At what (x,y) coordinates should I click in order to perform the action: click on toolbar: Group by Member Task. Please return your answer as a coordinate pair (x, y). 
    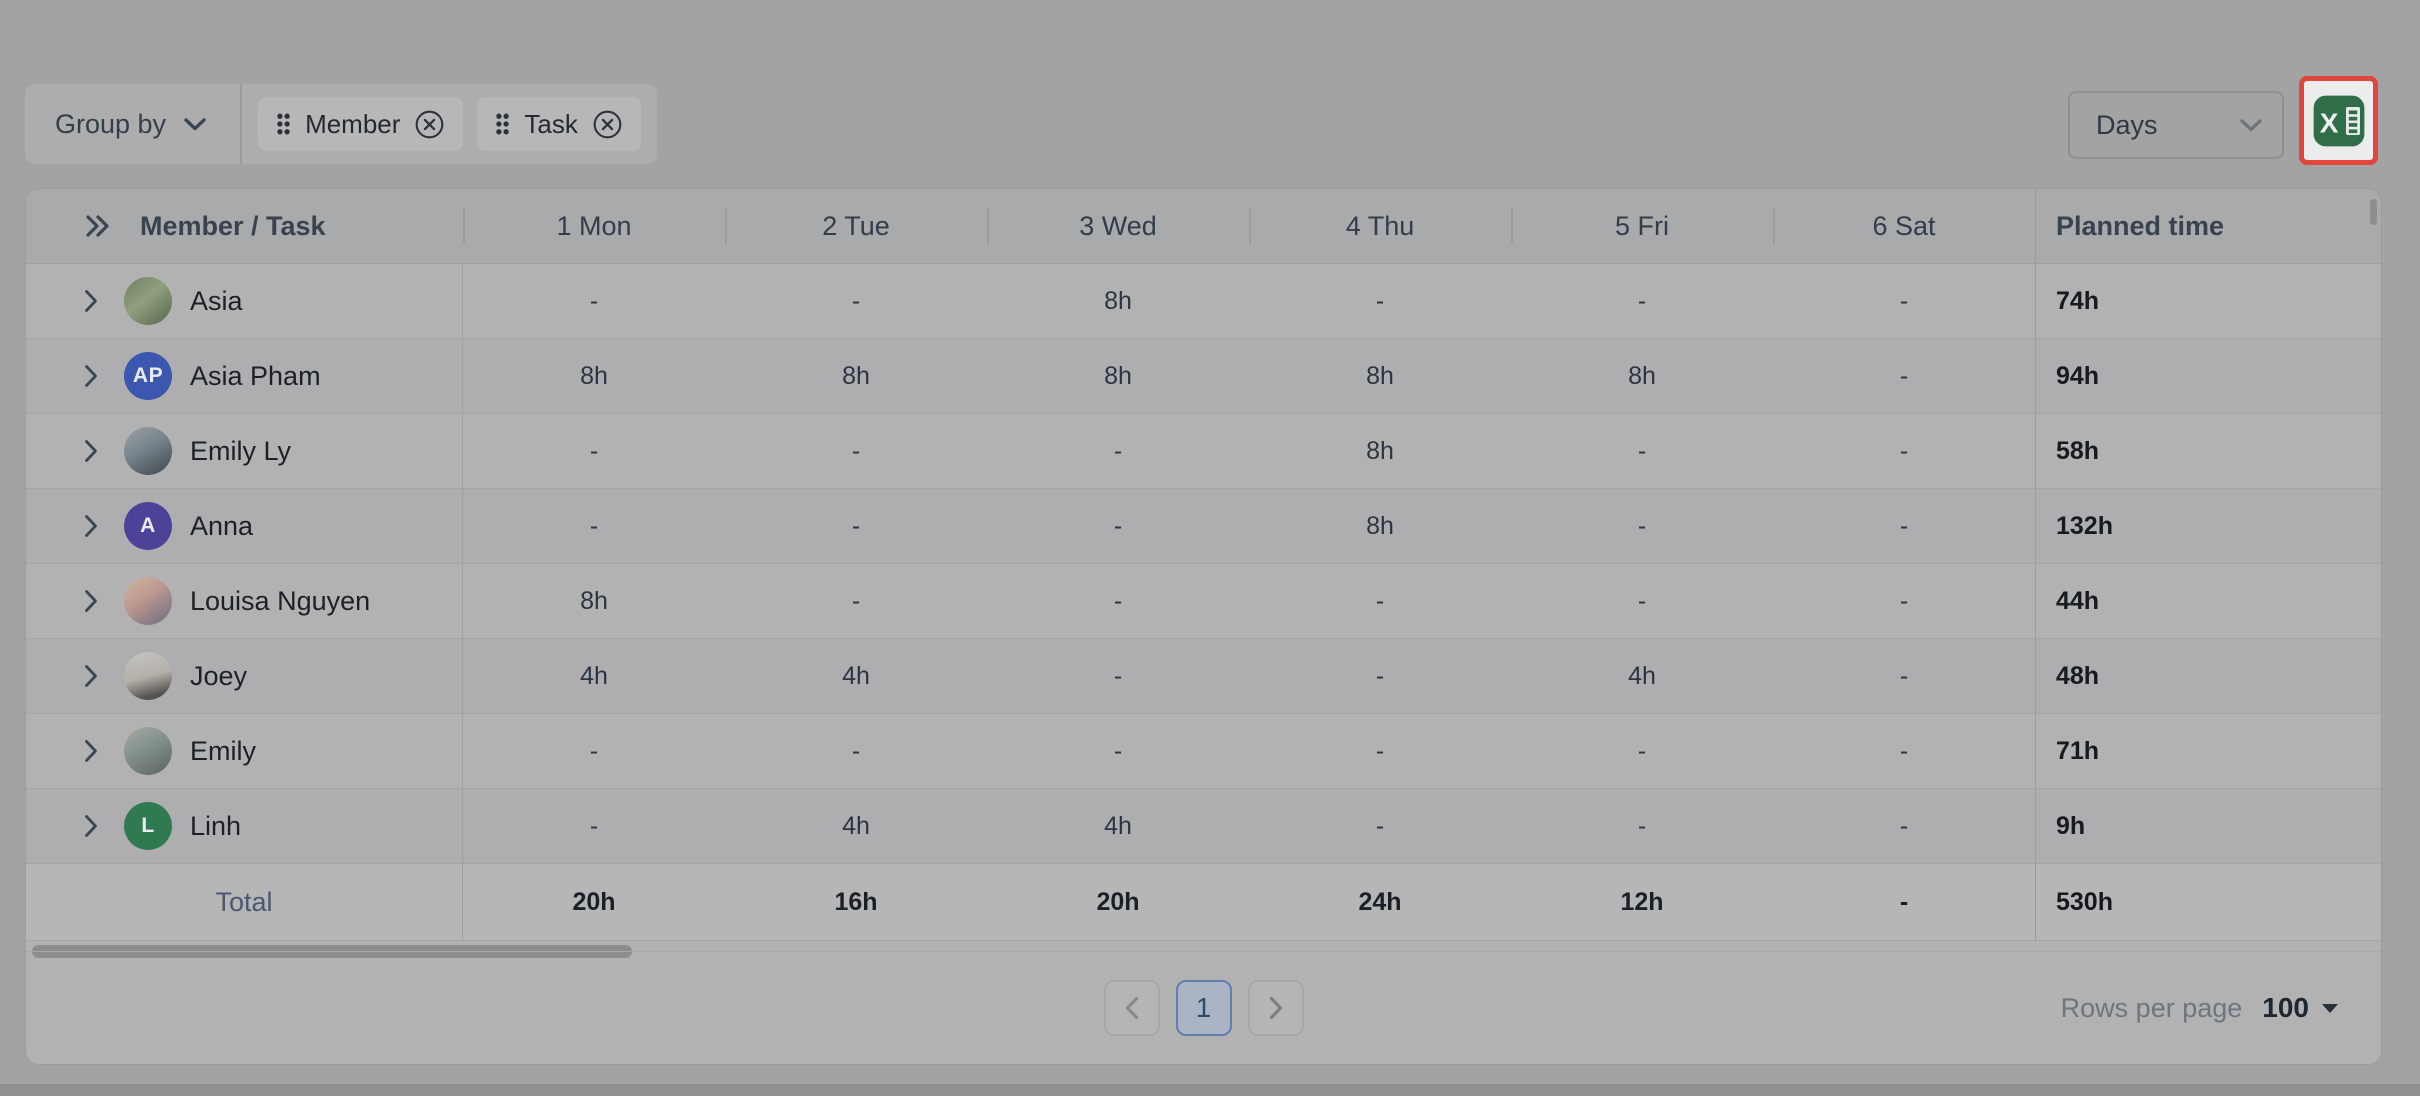
    Looking at the image, I should click on (341, 124).